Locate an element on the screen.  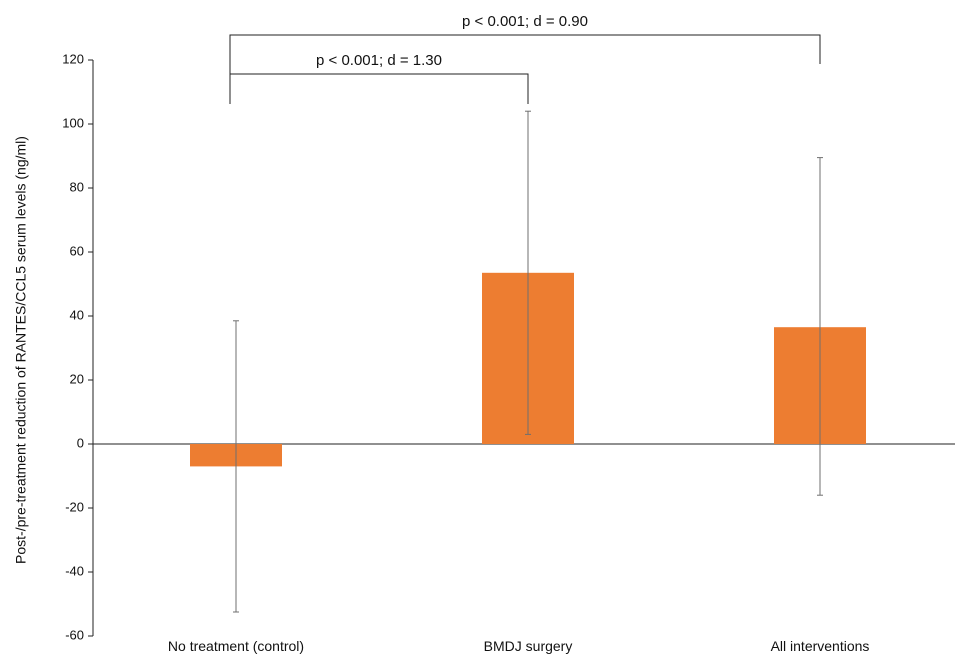
y-tick-label: 80 is located at coordinates (77, 186).